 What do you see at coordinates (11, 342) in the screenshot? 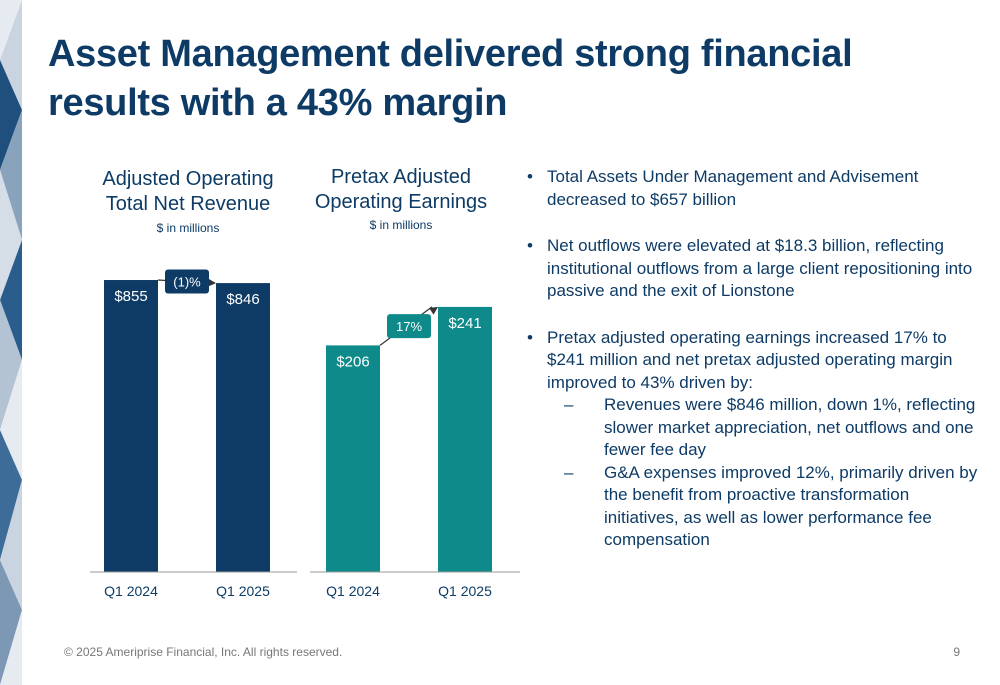
I see `decorative-left-strip` at bounding box center [11, 342].